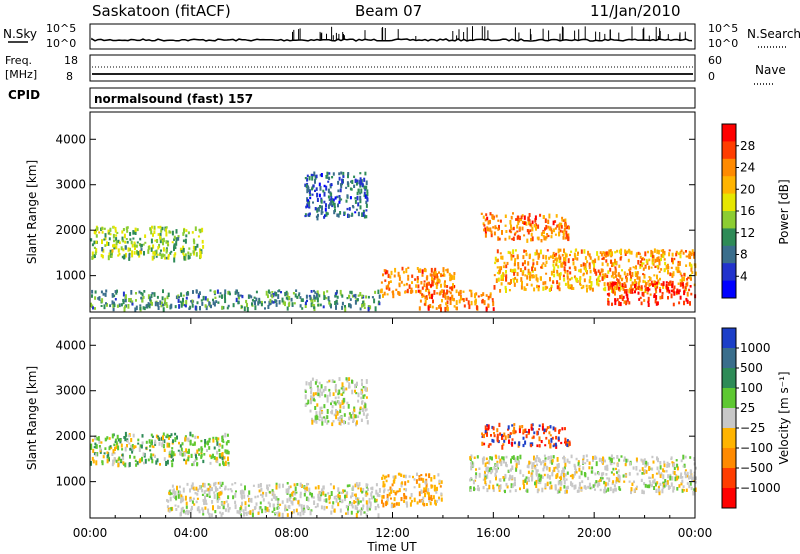  I want to click on colorbar-tick-label: 4, so click(744, 276).